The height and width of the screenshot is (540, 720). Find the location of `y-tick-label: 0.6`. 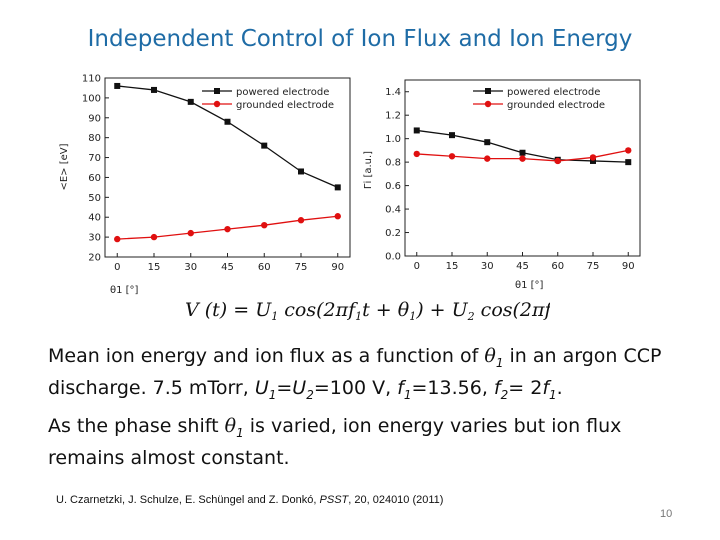

y-tick-label: 0.6 is located at coordinates (393, 186).